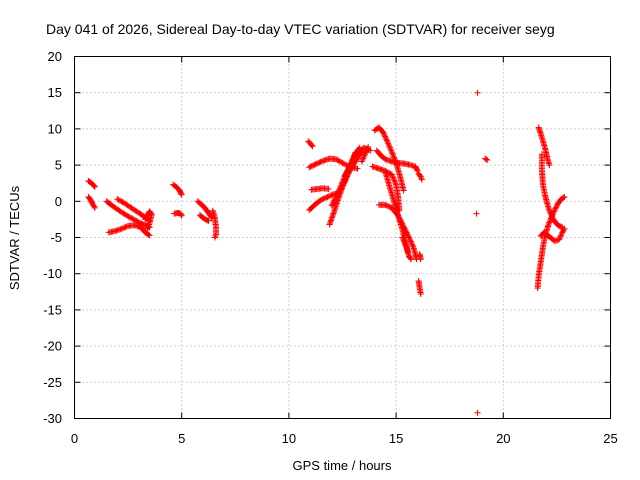 Image resolution: width=640 pixels, height=480 pixels. What do you see at coordinates (181, 438) in the screenshot?
I see `x-tick-label: 5` at bounding box center [181, 438].